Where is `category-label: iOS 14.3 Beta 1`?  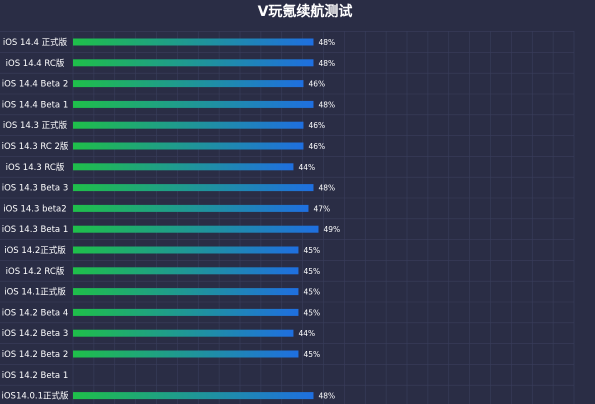
category-label: iOS 14.3 Beta 1 is located at coordinates (35, 230).